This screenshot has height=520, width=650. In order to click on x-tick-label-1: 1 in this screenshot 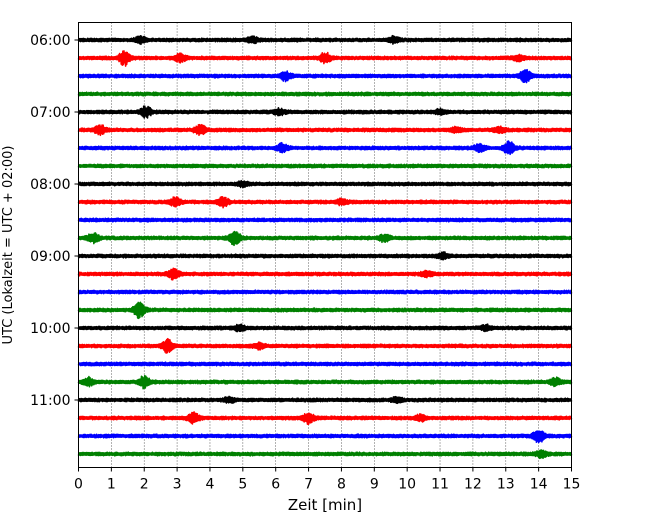, I will do `click(111, 485)`.